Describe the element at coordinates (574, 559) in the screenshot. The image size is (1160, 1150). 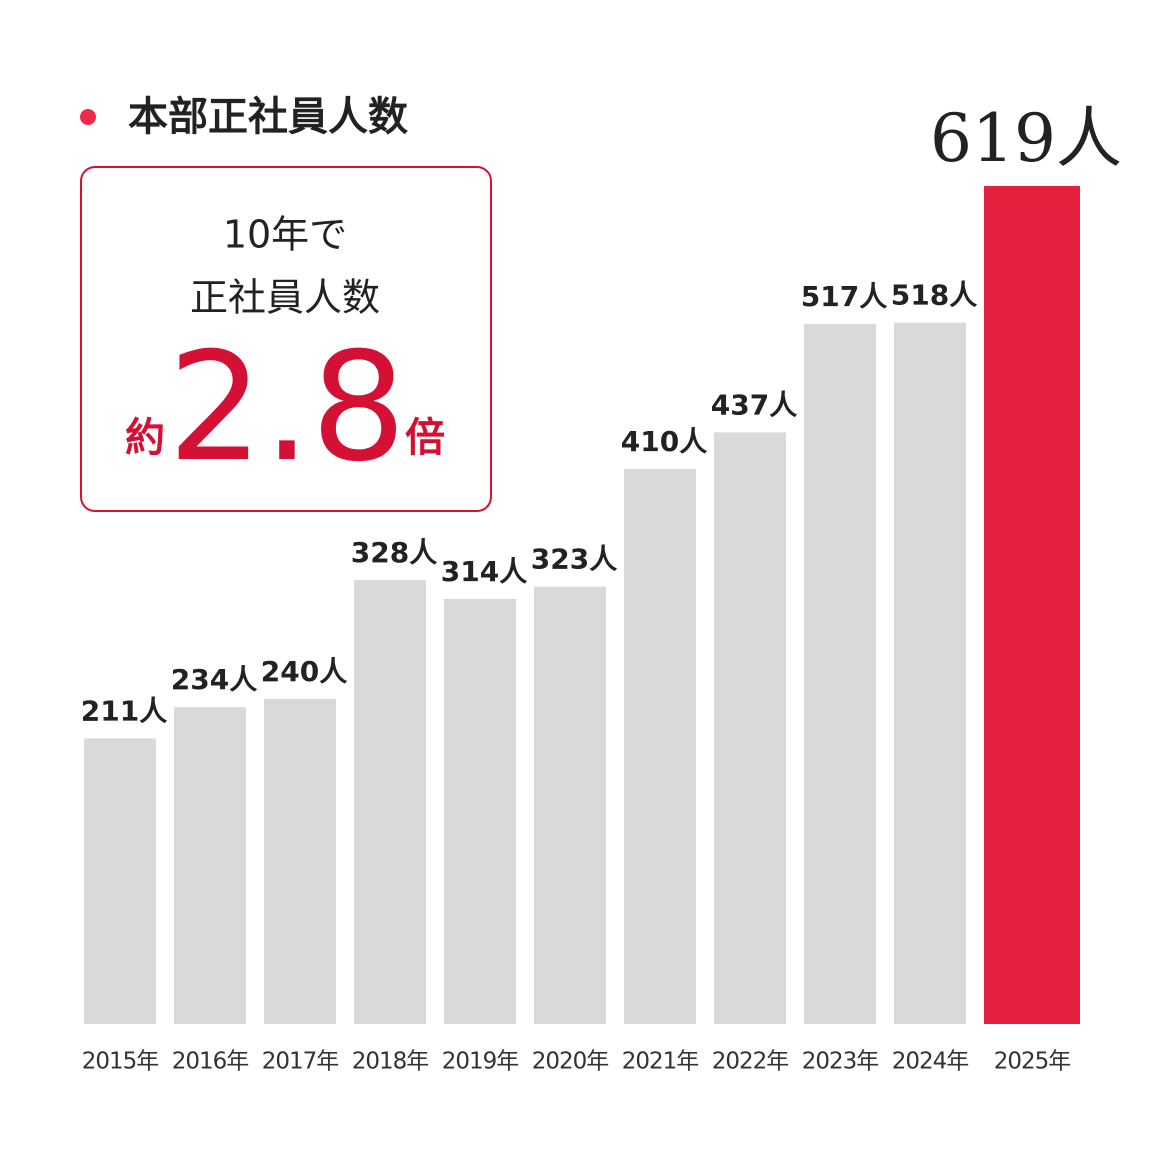
I see `value-label: 323人` at that location.